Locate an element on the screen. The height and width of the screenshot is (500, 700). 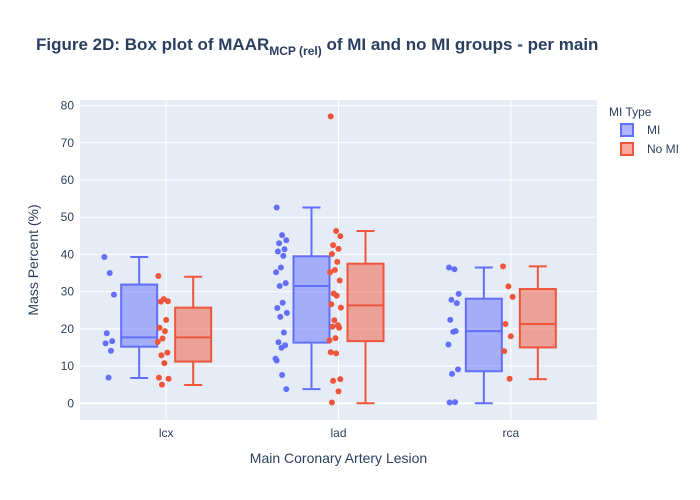
x-tick-label: lad is located at coordinates (338, 433).